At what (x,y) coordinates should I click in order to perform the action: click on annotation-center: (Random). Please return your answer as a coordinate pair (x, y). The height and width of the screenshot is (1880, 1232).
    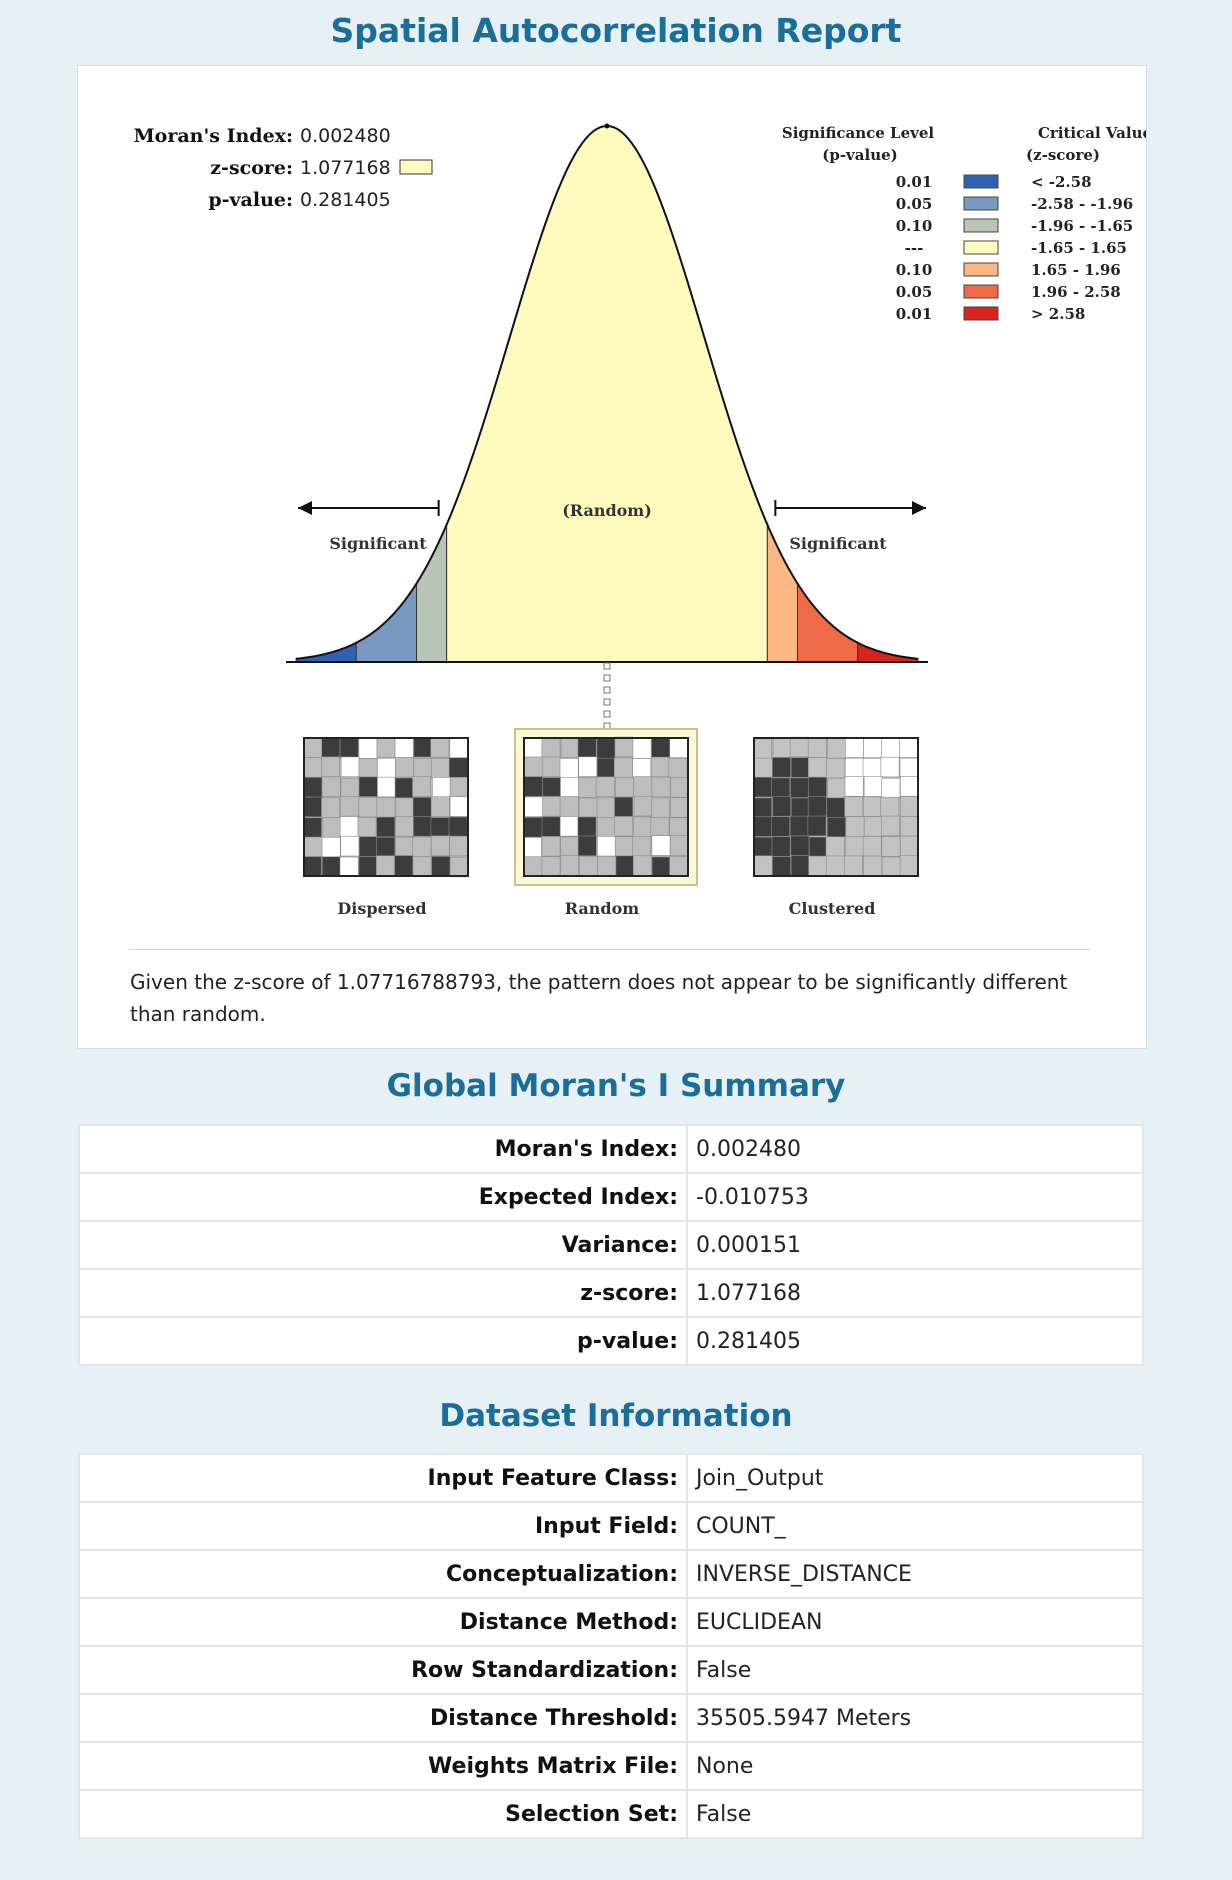
    Looking at the image, I should click on (607, 510).